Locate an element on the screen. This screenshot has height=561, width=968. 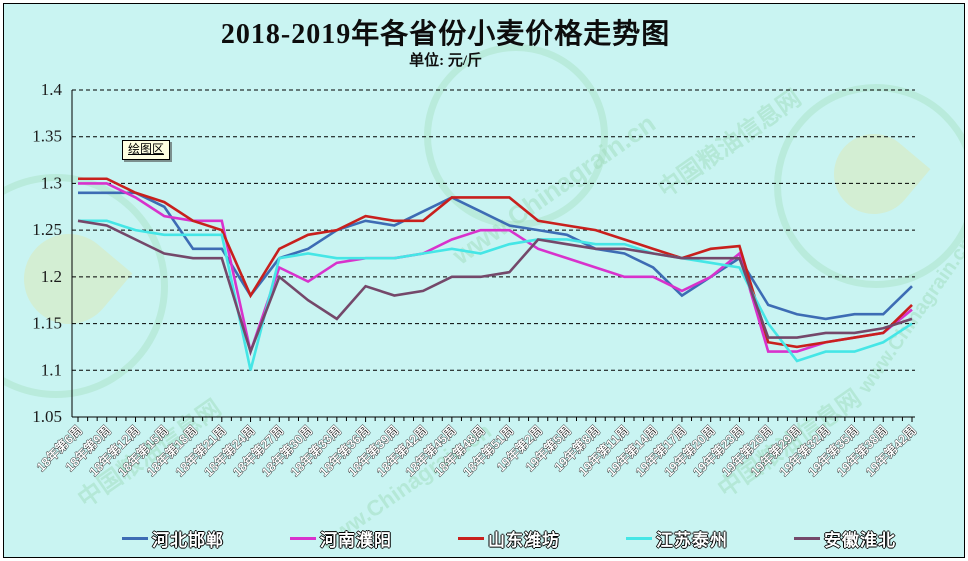
legend-swatch-shandong-weifang is located at coordinates (471, 538).